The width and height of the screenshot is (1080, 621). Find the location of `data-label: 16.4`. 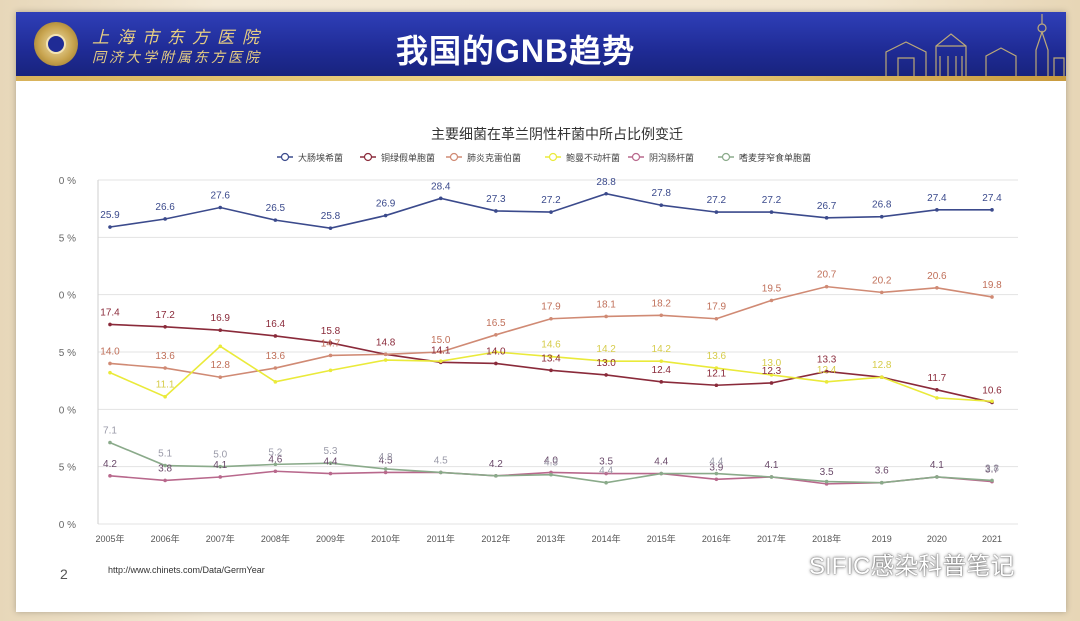

data-label: 16.4 is located at coordinates (276, 324).